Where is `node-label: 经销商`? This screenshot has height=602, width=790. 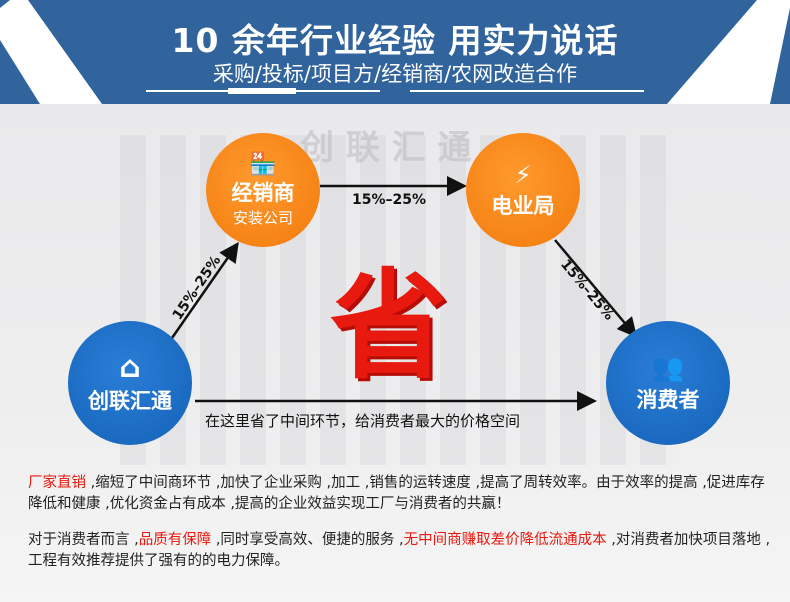 node-label: 经销商 is located at coordinates (263, 192).